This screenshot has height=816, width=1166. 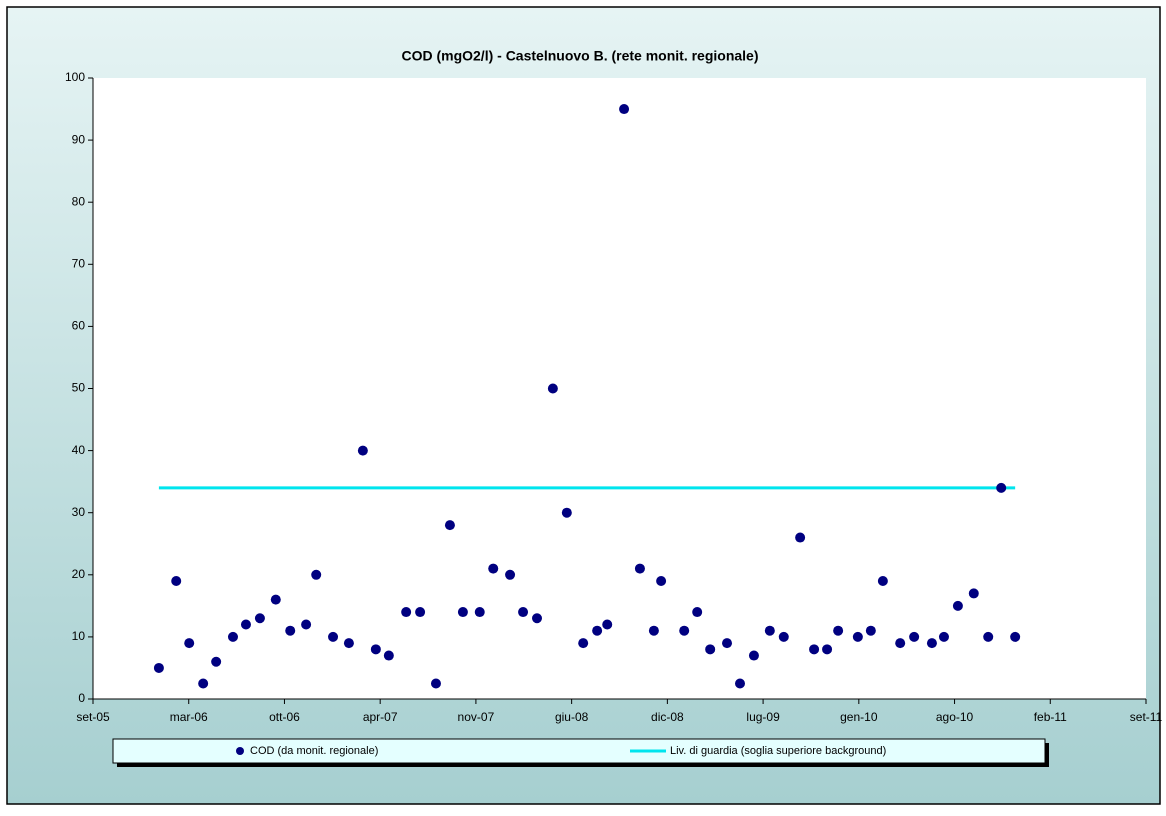 I want to click on y-tick-label: 90, so click(x=79, y=139).